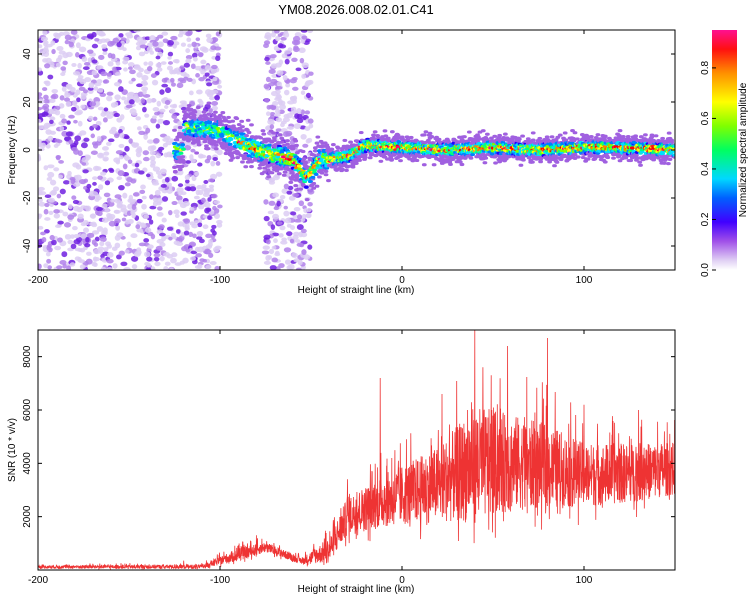 This screenshot has height=600, width=750. I want to click on heatmap-x-label: Height of straight line (km), so click(356, 290).